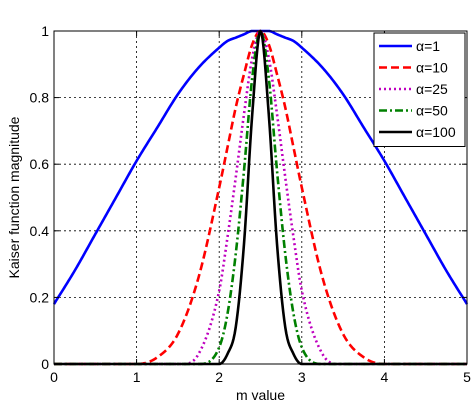  Describe the element at coordinates (432, 89) in the screenshot. I see `legend-label: α=25` at that location.